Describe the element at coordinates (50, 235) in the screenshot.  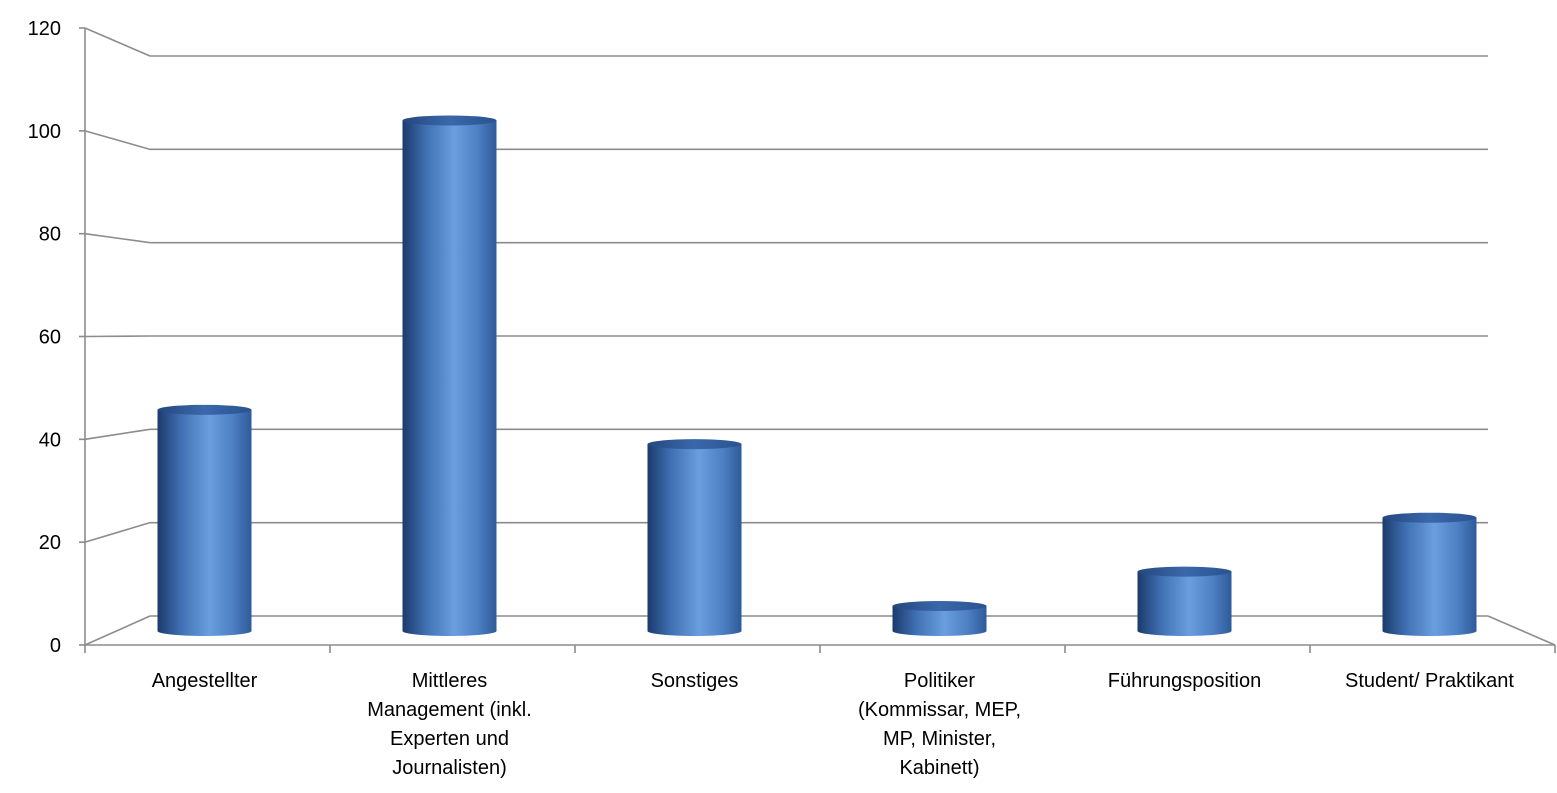
I see `y-tick-label: 80` at that location.